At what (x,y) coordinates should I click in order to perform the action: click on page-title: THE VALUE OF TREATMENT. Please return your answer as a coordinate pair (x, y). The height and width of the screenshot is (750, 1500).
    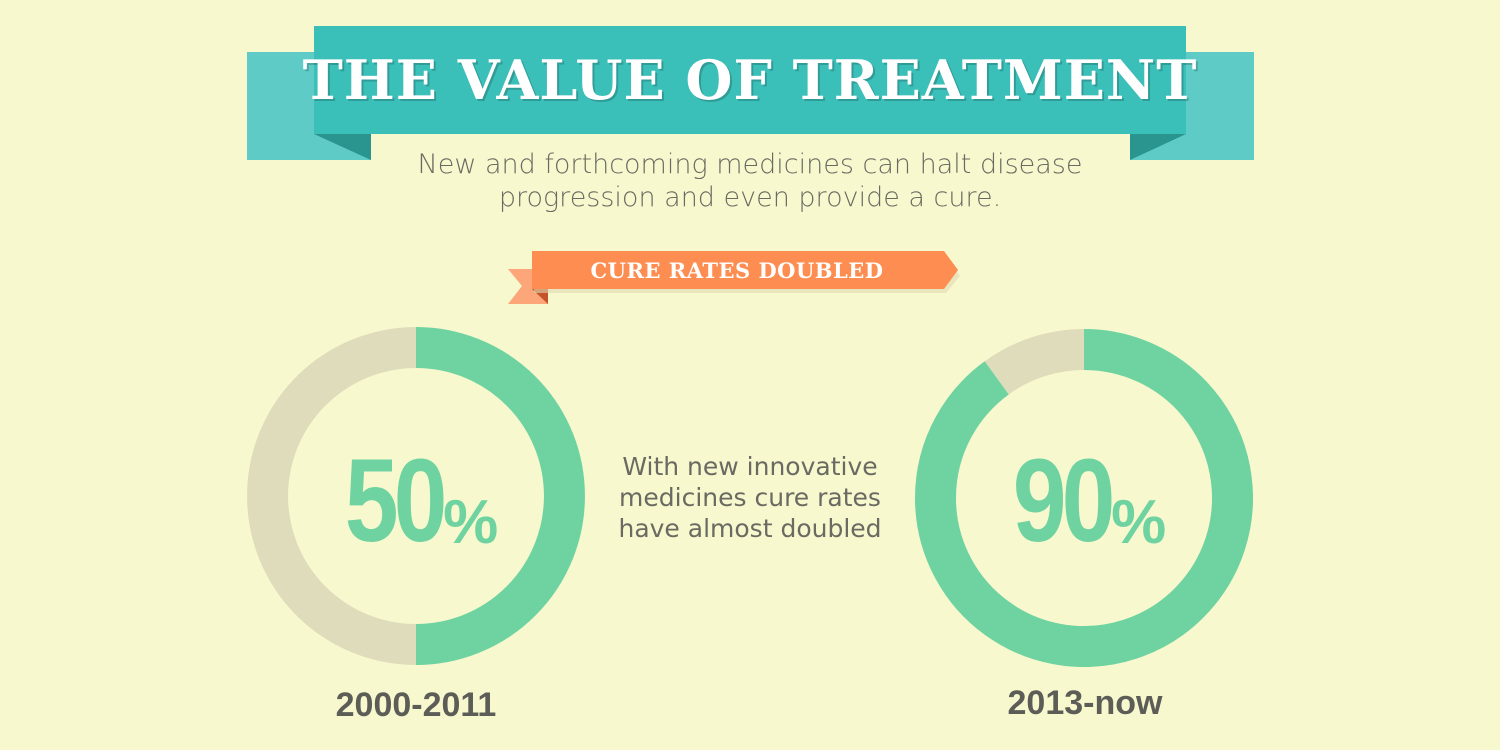
    Looking at the image, I should click on (750, 80).